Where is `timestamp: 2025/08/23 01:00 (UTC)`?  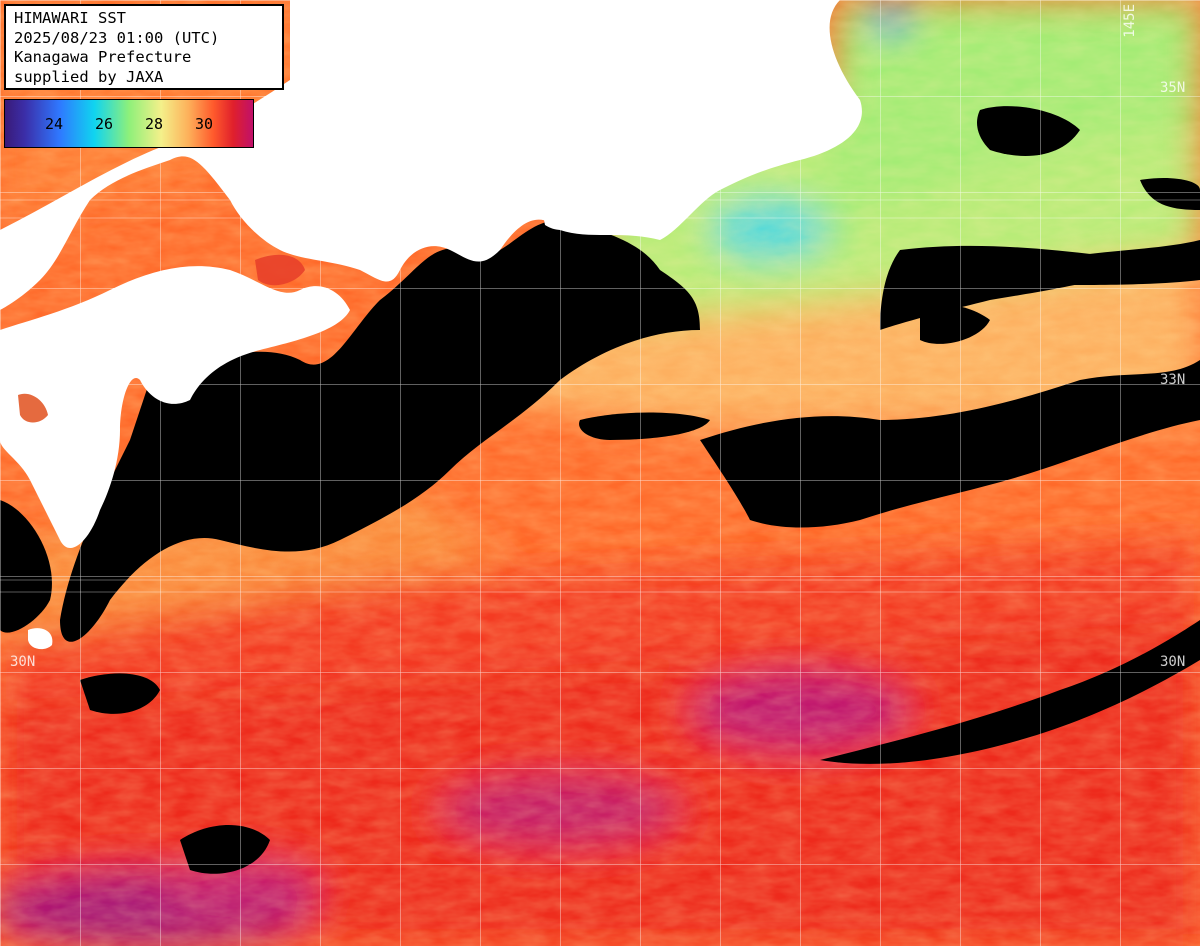 timestamp: 2025/08/23 01:00 (UTC) is located at coordinates (117, 37).